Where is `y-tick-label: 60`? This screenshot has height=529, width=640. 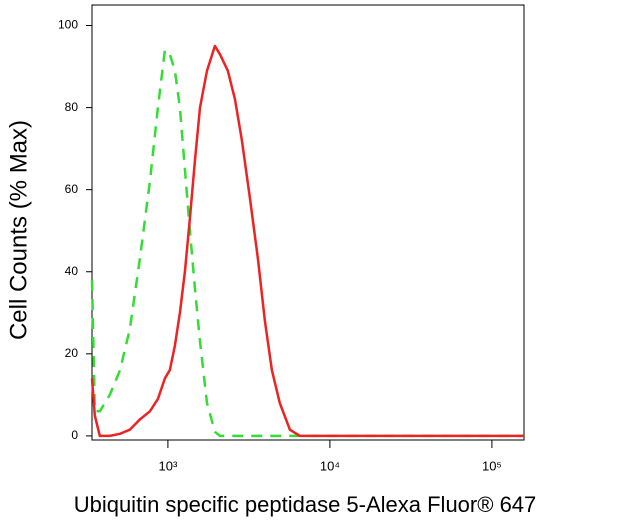 y-tick-label: 60 is located at coordinates (72, 189).